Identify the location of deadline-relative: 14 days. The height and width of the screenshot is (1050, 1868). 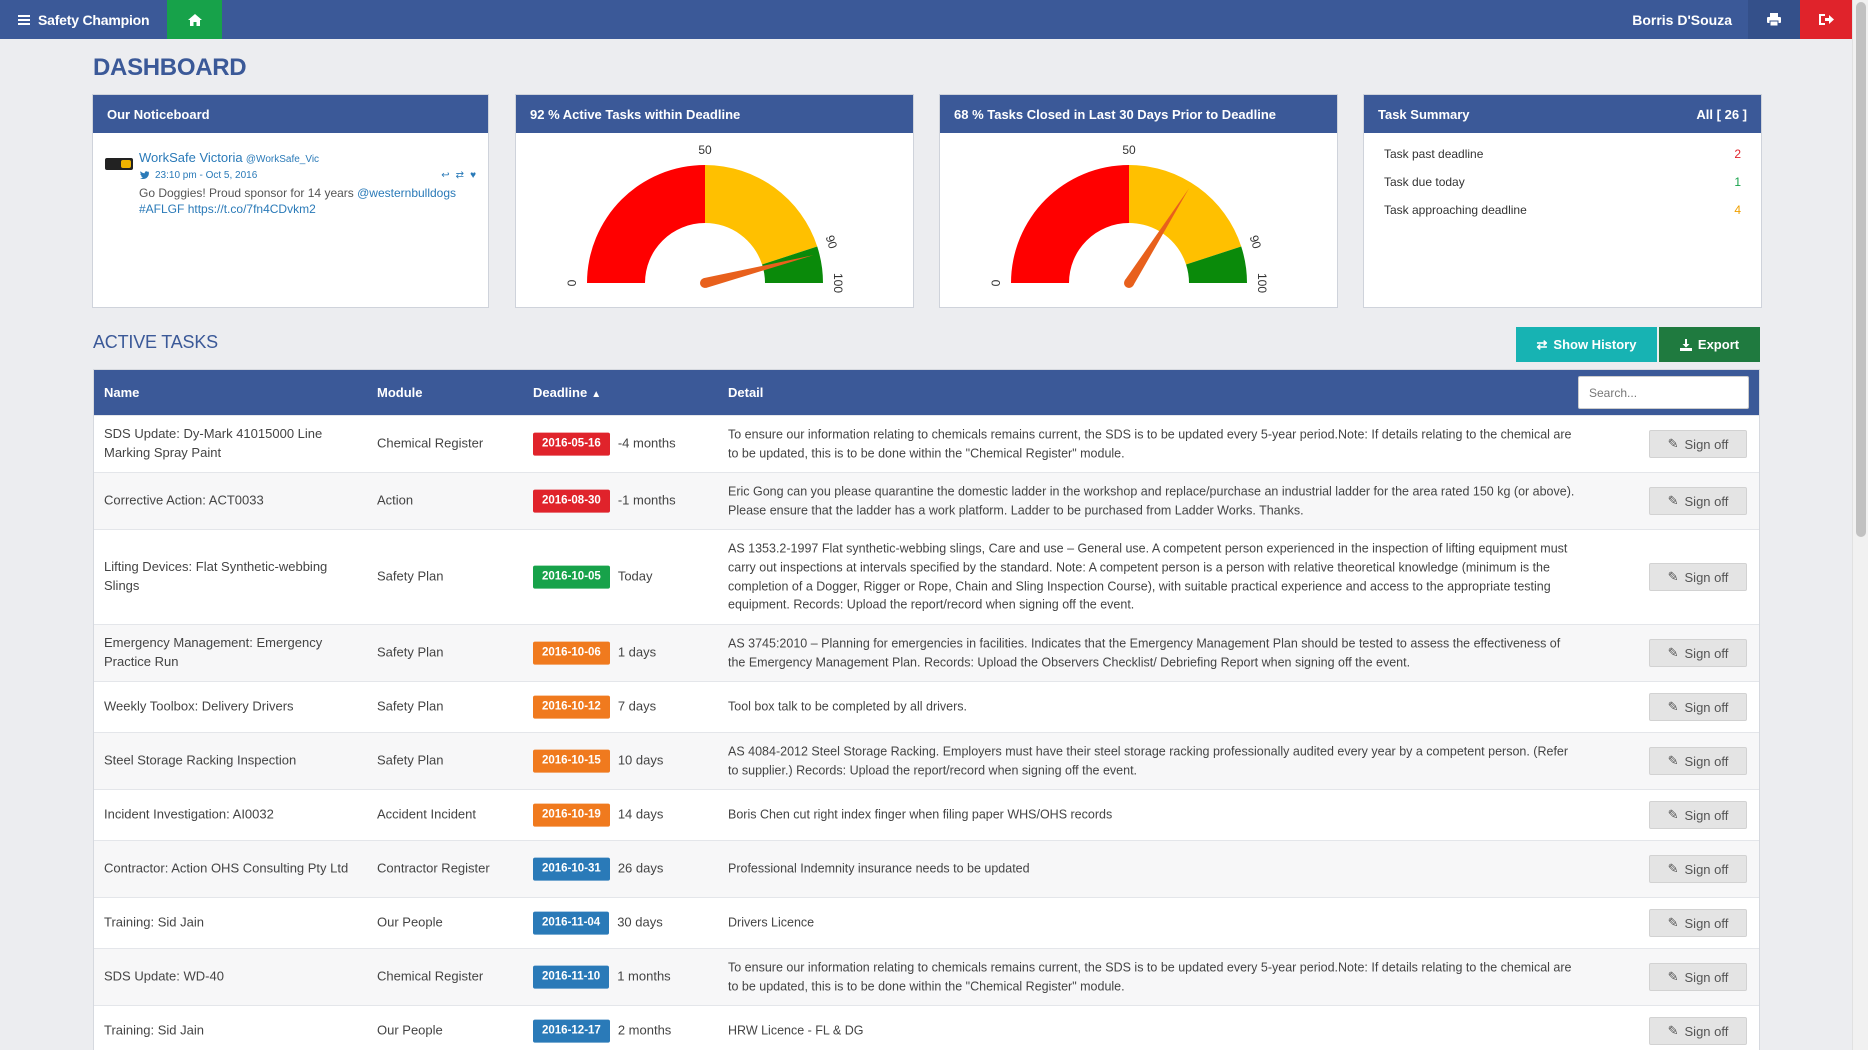
(640, 814).